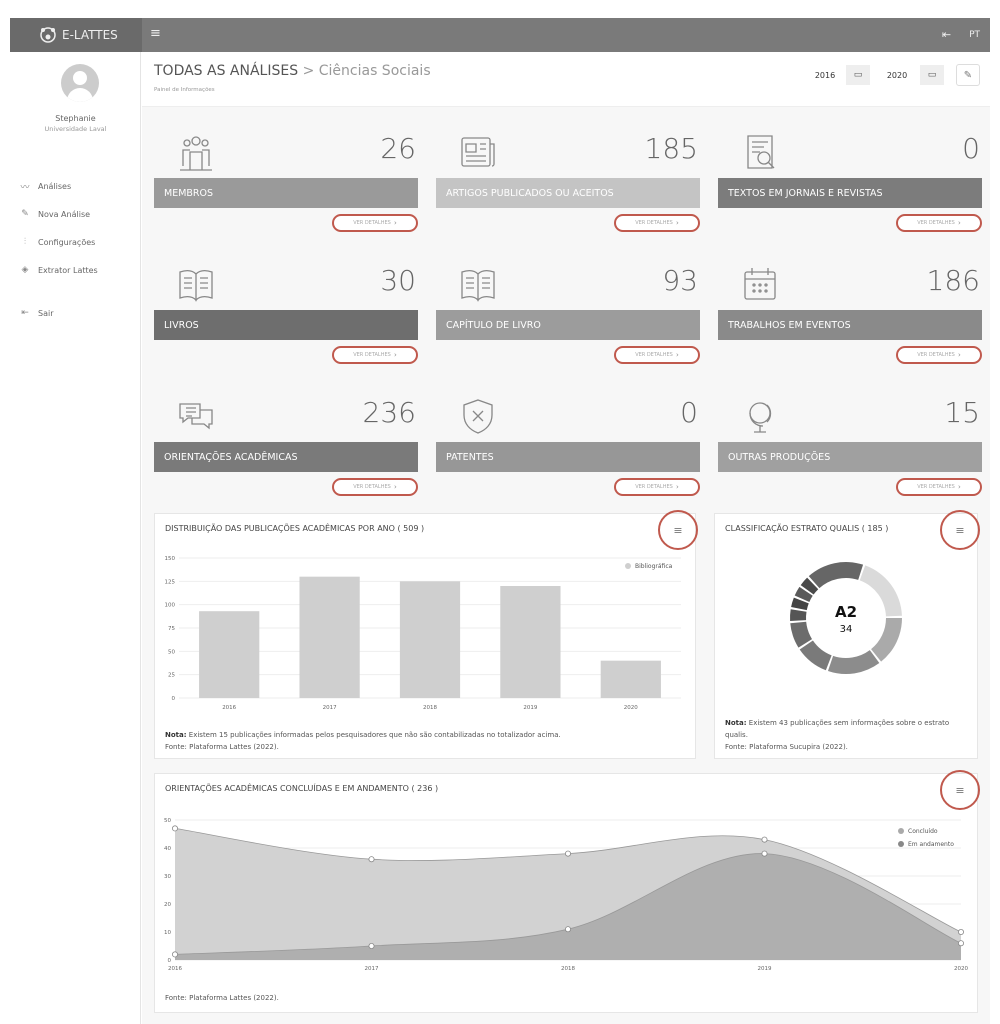 The width and height of the screenshot is (1000, 1024). What do you see at coordinates (568, 193) in the screenshot?
I see `stat-label-bar: ARTIGOS PUBLICADOS OU ACEITOS` at bounding box center [568, 193].